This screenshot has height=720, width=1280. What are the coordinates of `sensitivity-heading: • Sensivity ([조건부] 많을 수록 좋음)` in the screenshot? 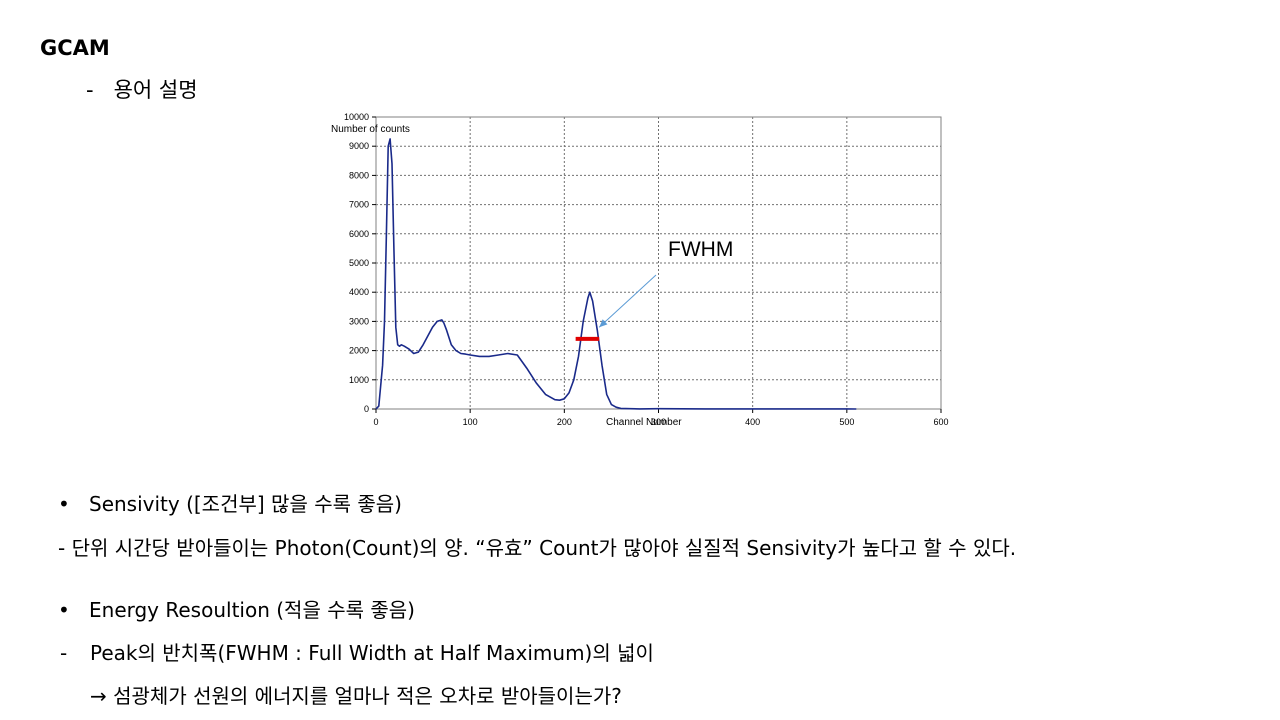 It's located at (230, 502).